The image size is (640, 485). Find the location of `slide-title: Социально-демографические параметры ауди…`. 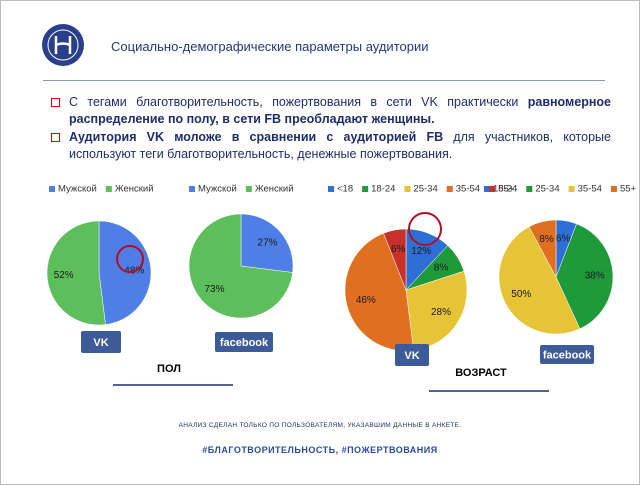

slide-title: Социально-демографические параметры ауди… is located at coordinates (270, 46).